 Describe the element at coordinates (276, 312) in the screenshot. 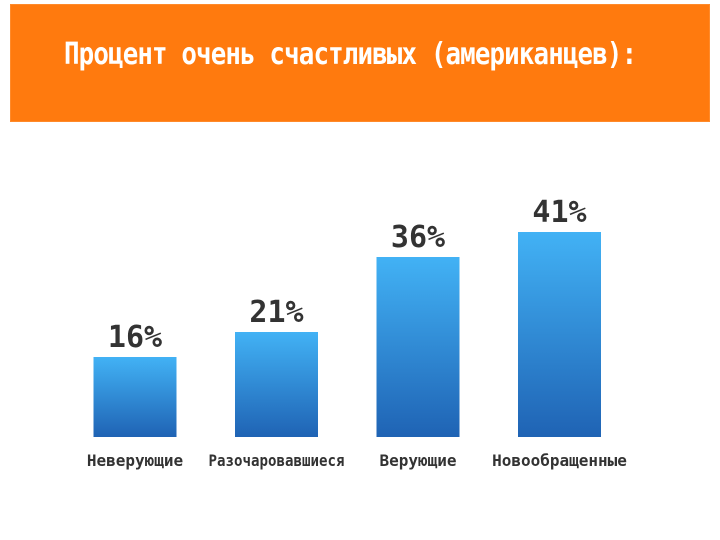

I see `bar-value-label: 21%` at that location.